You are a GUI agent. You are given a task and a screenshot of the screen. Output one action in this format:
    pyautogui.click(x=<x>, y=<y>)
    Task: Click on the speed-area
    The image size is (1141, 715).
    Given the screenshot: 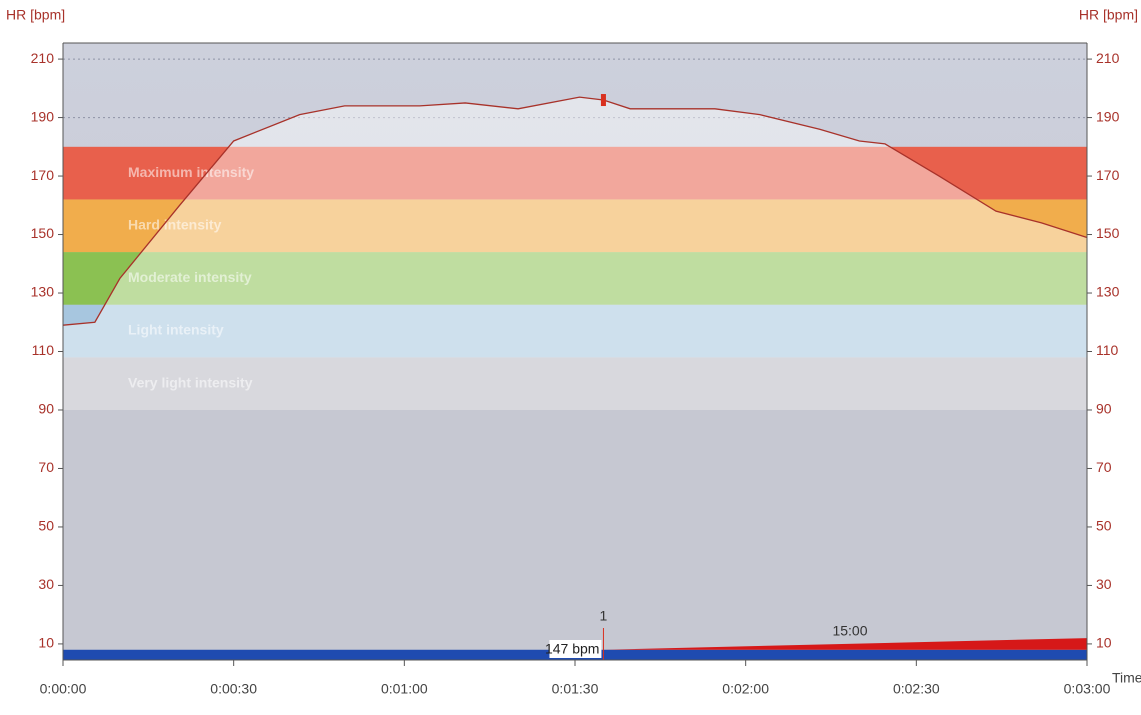 What is the action you would take?
    pyautogui.click(x=845, y=644)
    